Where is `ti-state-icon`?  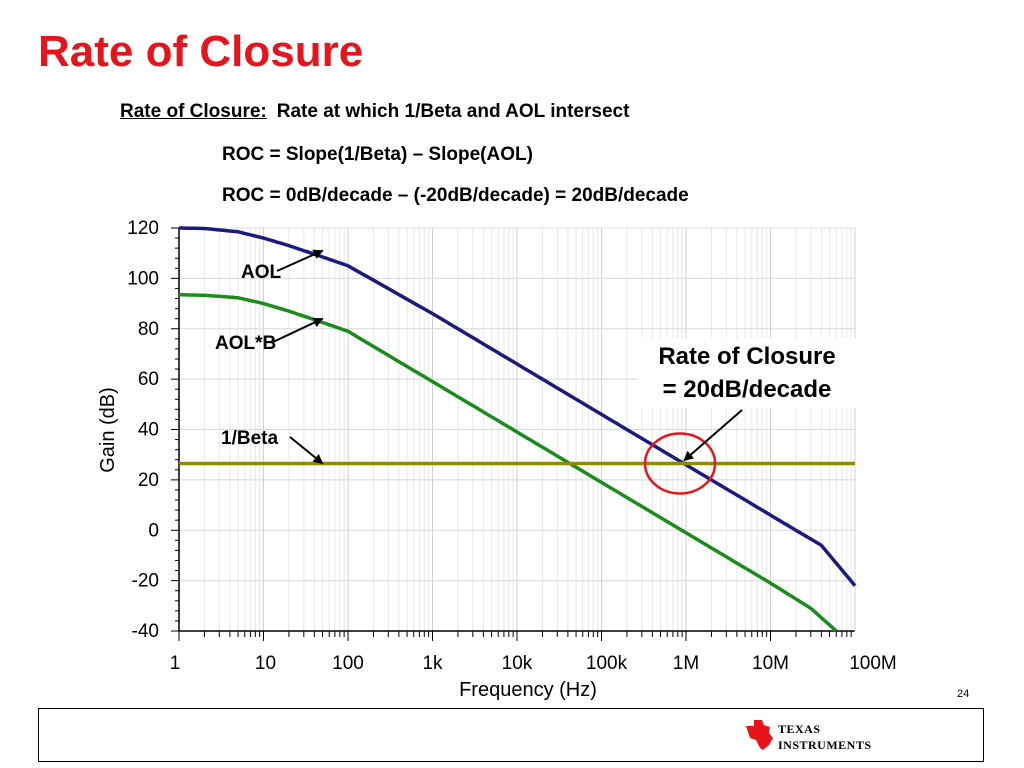 ti-state-icon is located at coordinates (759, 735).